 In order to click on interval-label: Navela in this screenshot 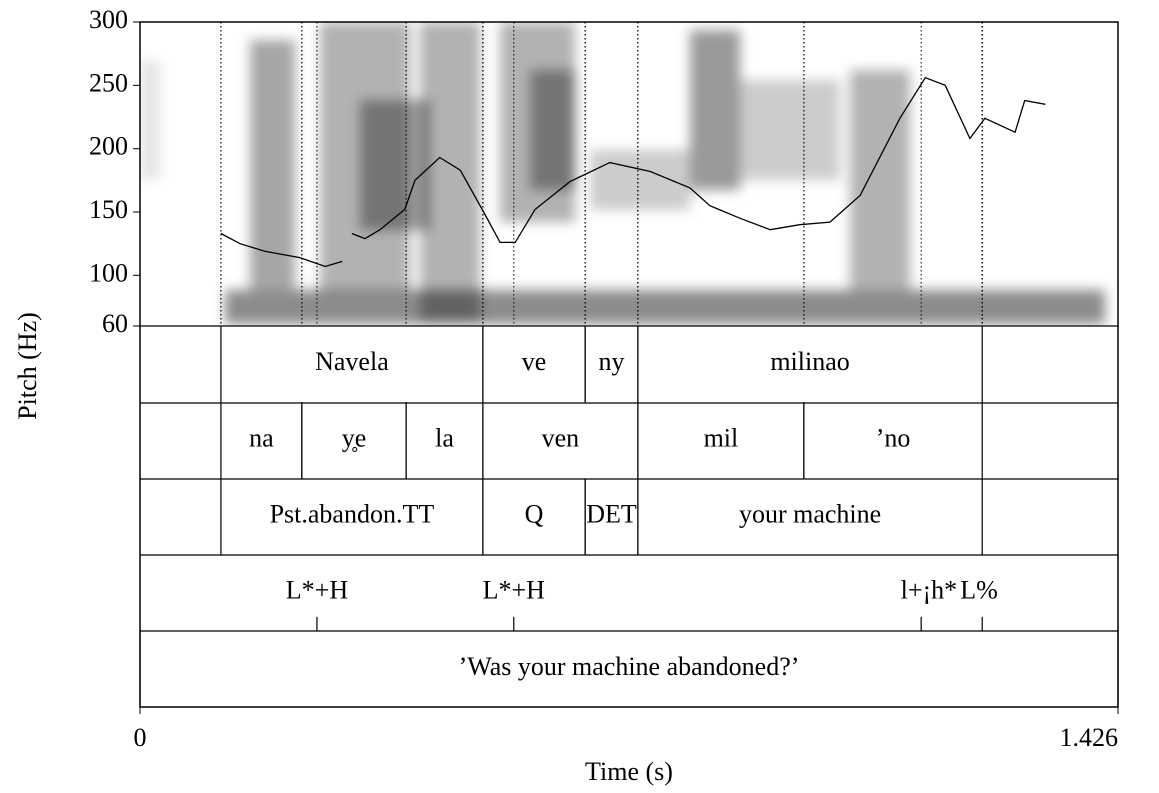, I will do `click(352, 361)`.